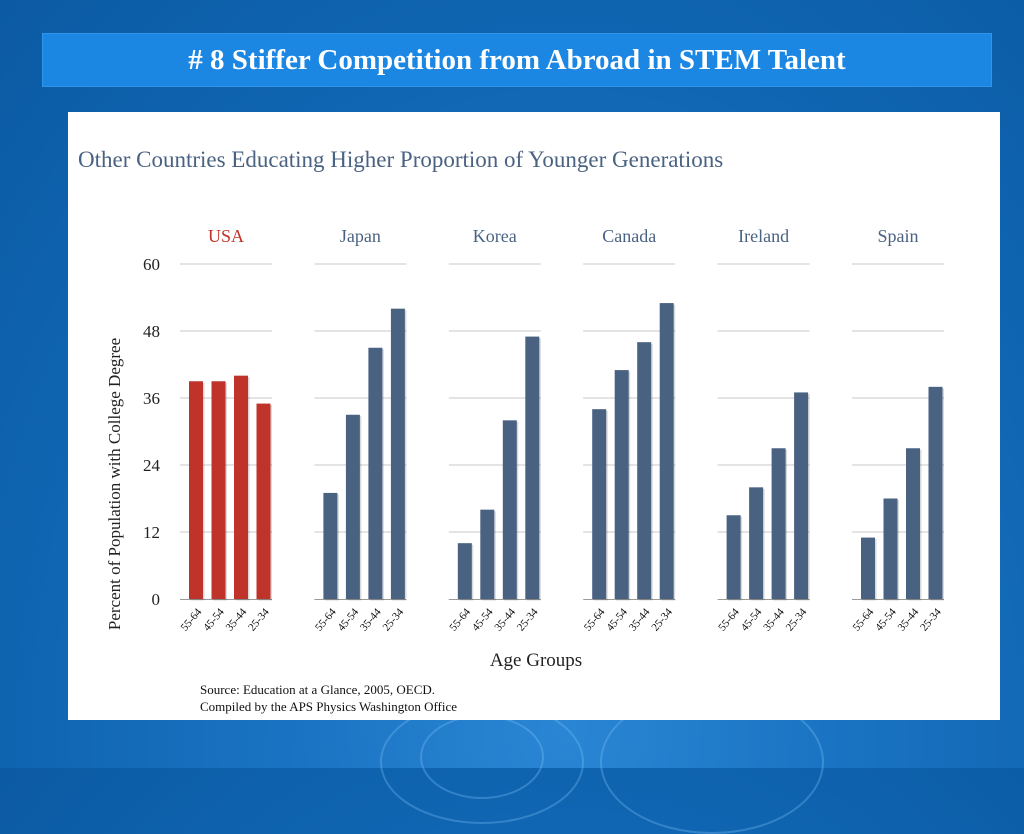 This screenshot has width=1024, height=834. I want to click on y-tick-label: 36, so click(151, 398).